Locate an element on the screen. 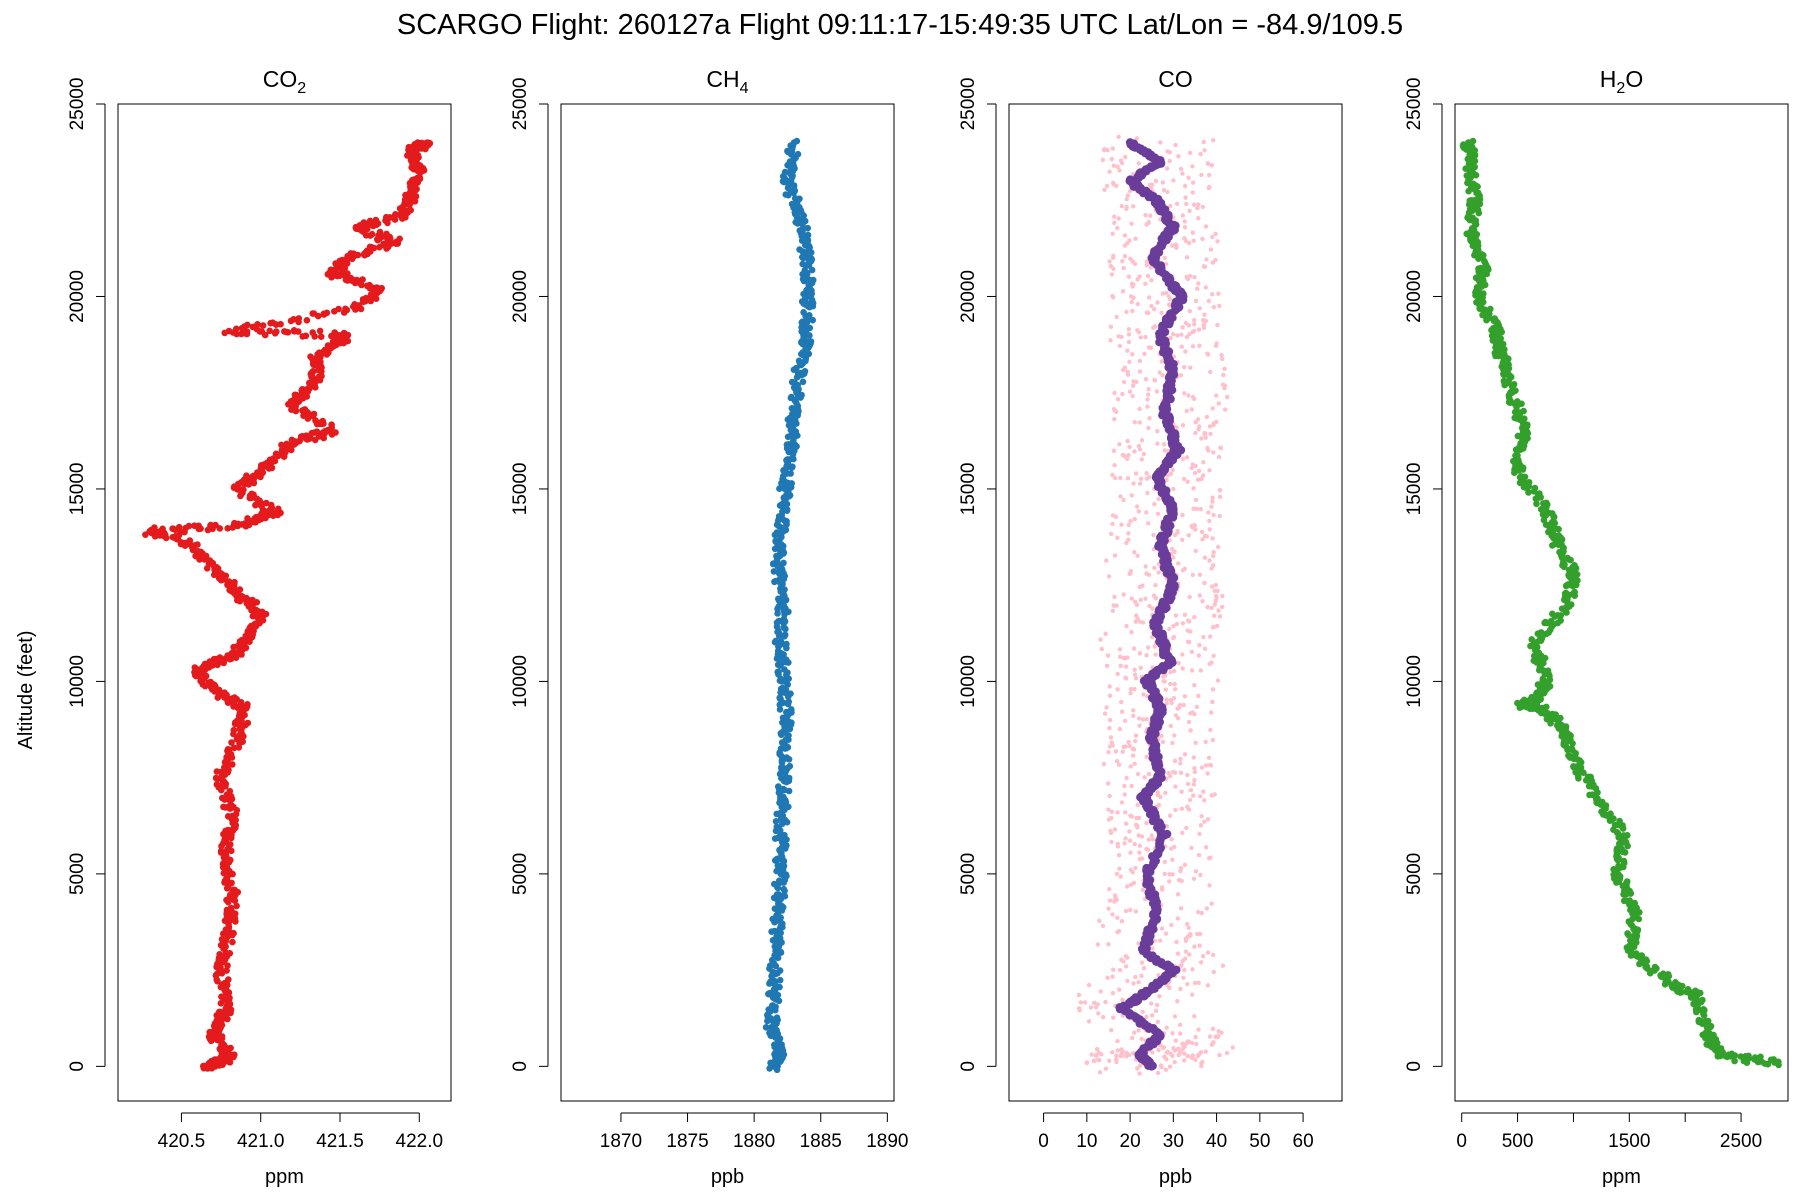 Image resolution: width=1800 pixels, height=1200 pixels. panel-title: CO2 is located at coordinates (285, 81).